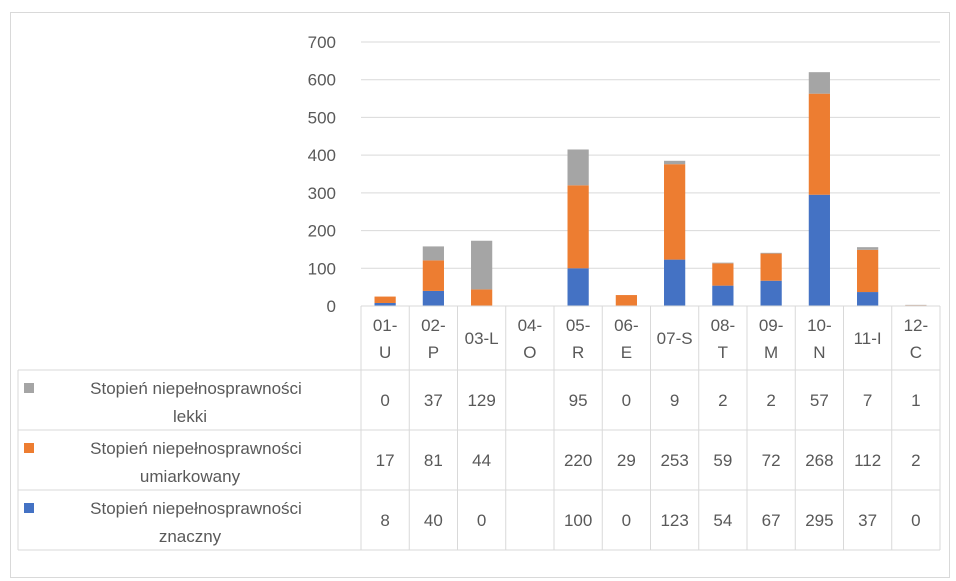 This screenshot has height=581, width=956. What do you see at coordinates (674, 520) in the screenshot?
I see `data-label: 123` at bounding box center [674, 520].